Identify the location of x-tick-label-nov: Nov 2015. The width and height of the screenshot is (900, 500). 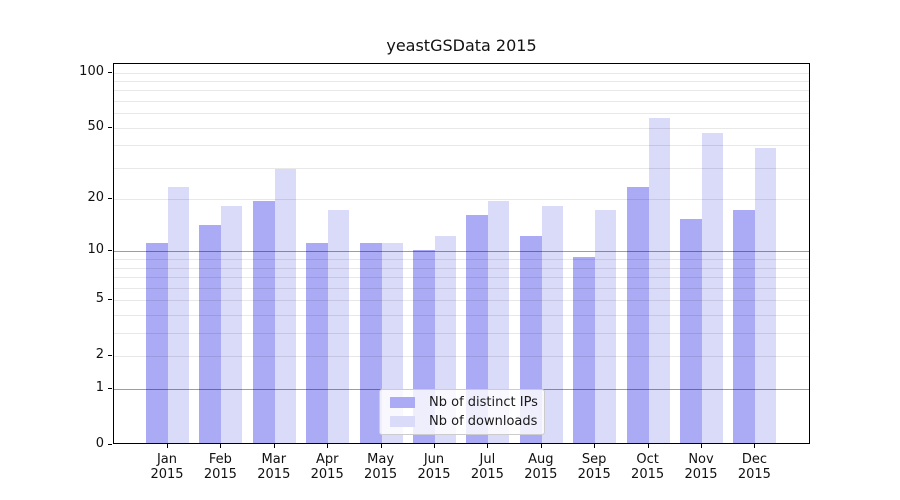
(701, 467).